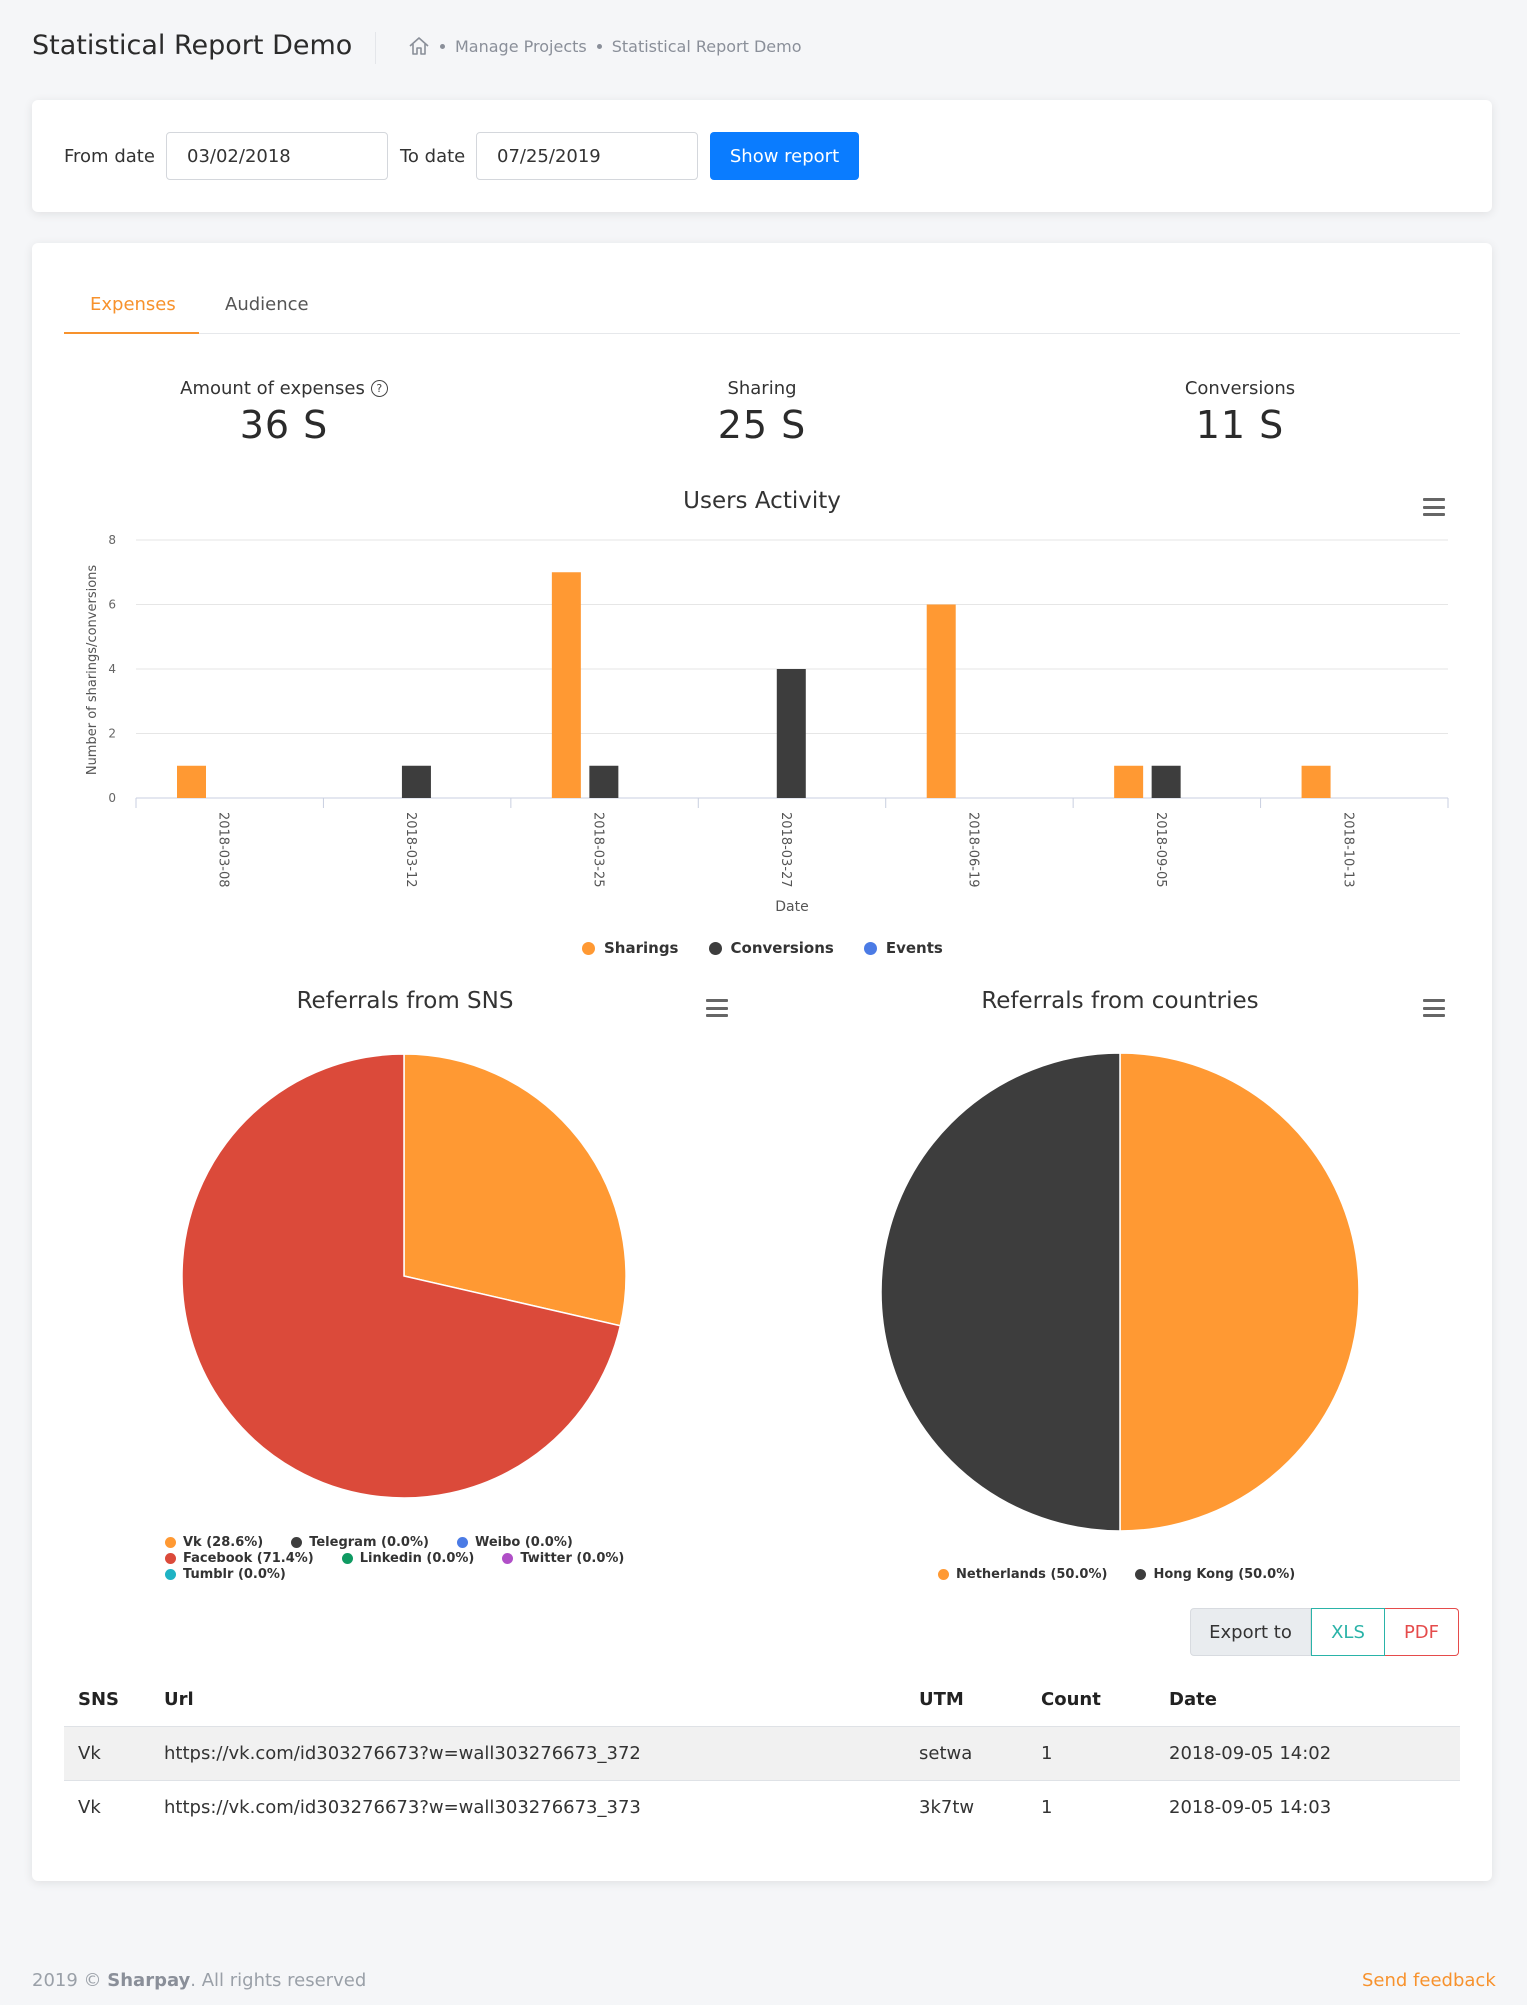 Image resolution: width=1527 pixels, height=2005 pixels. Describe the element at coordinates (112, 605) in the screenshot. I see `y-tick-label: 6` at that location.